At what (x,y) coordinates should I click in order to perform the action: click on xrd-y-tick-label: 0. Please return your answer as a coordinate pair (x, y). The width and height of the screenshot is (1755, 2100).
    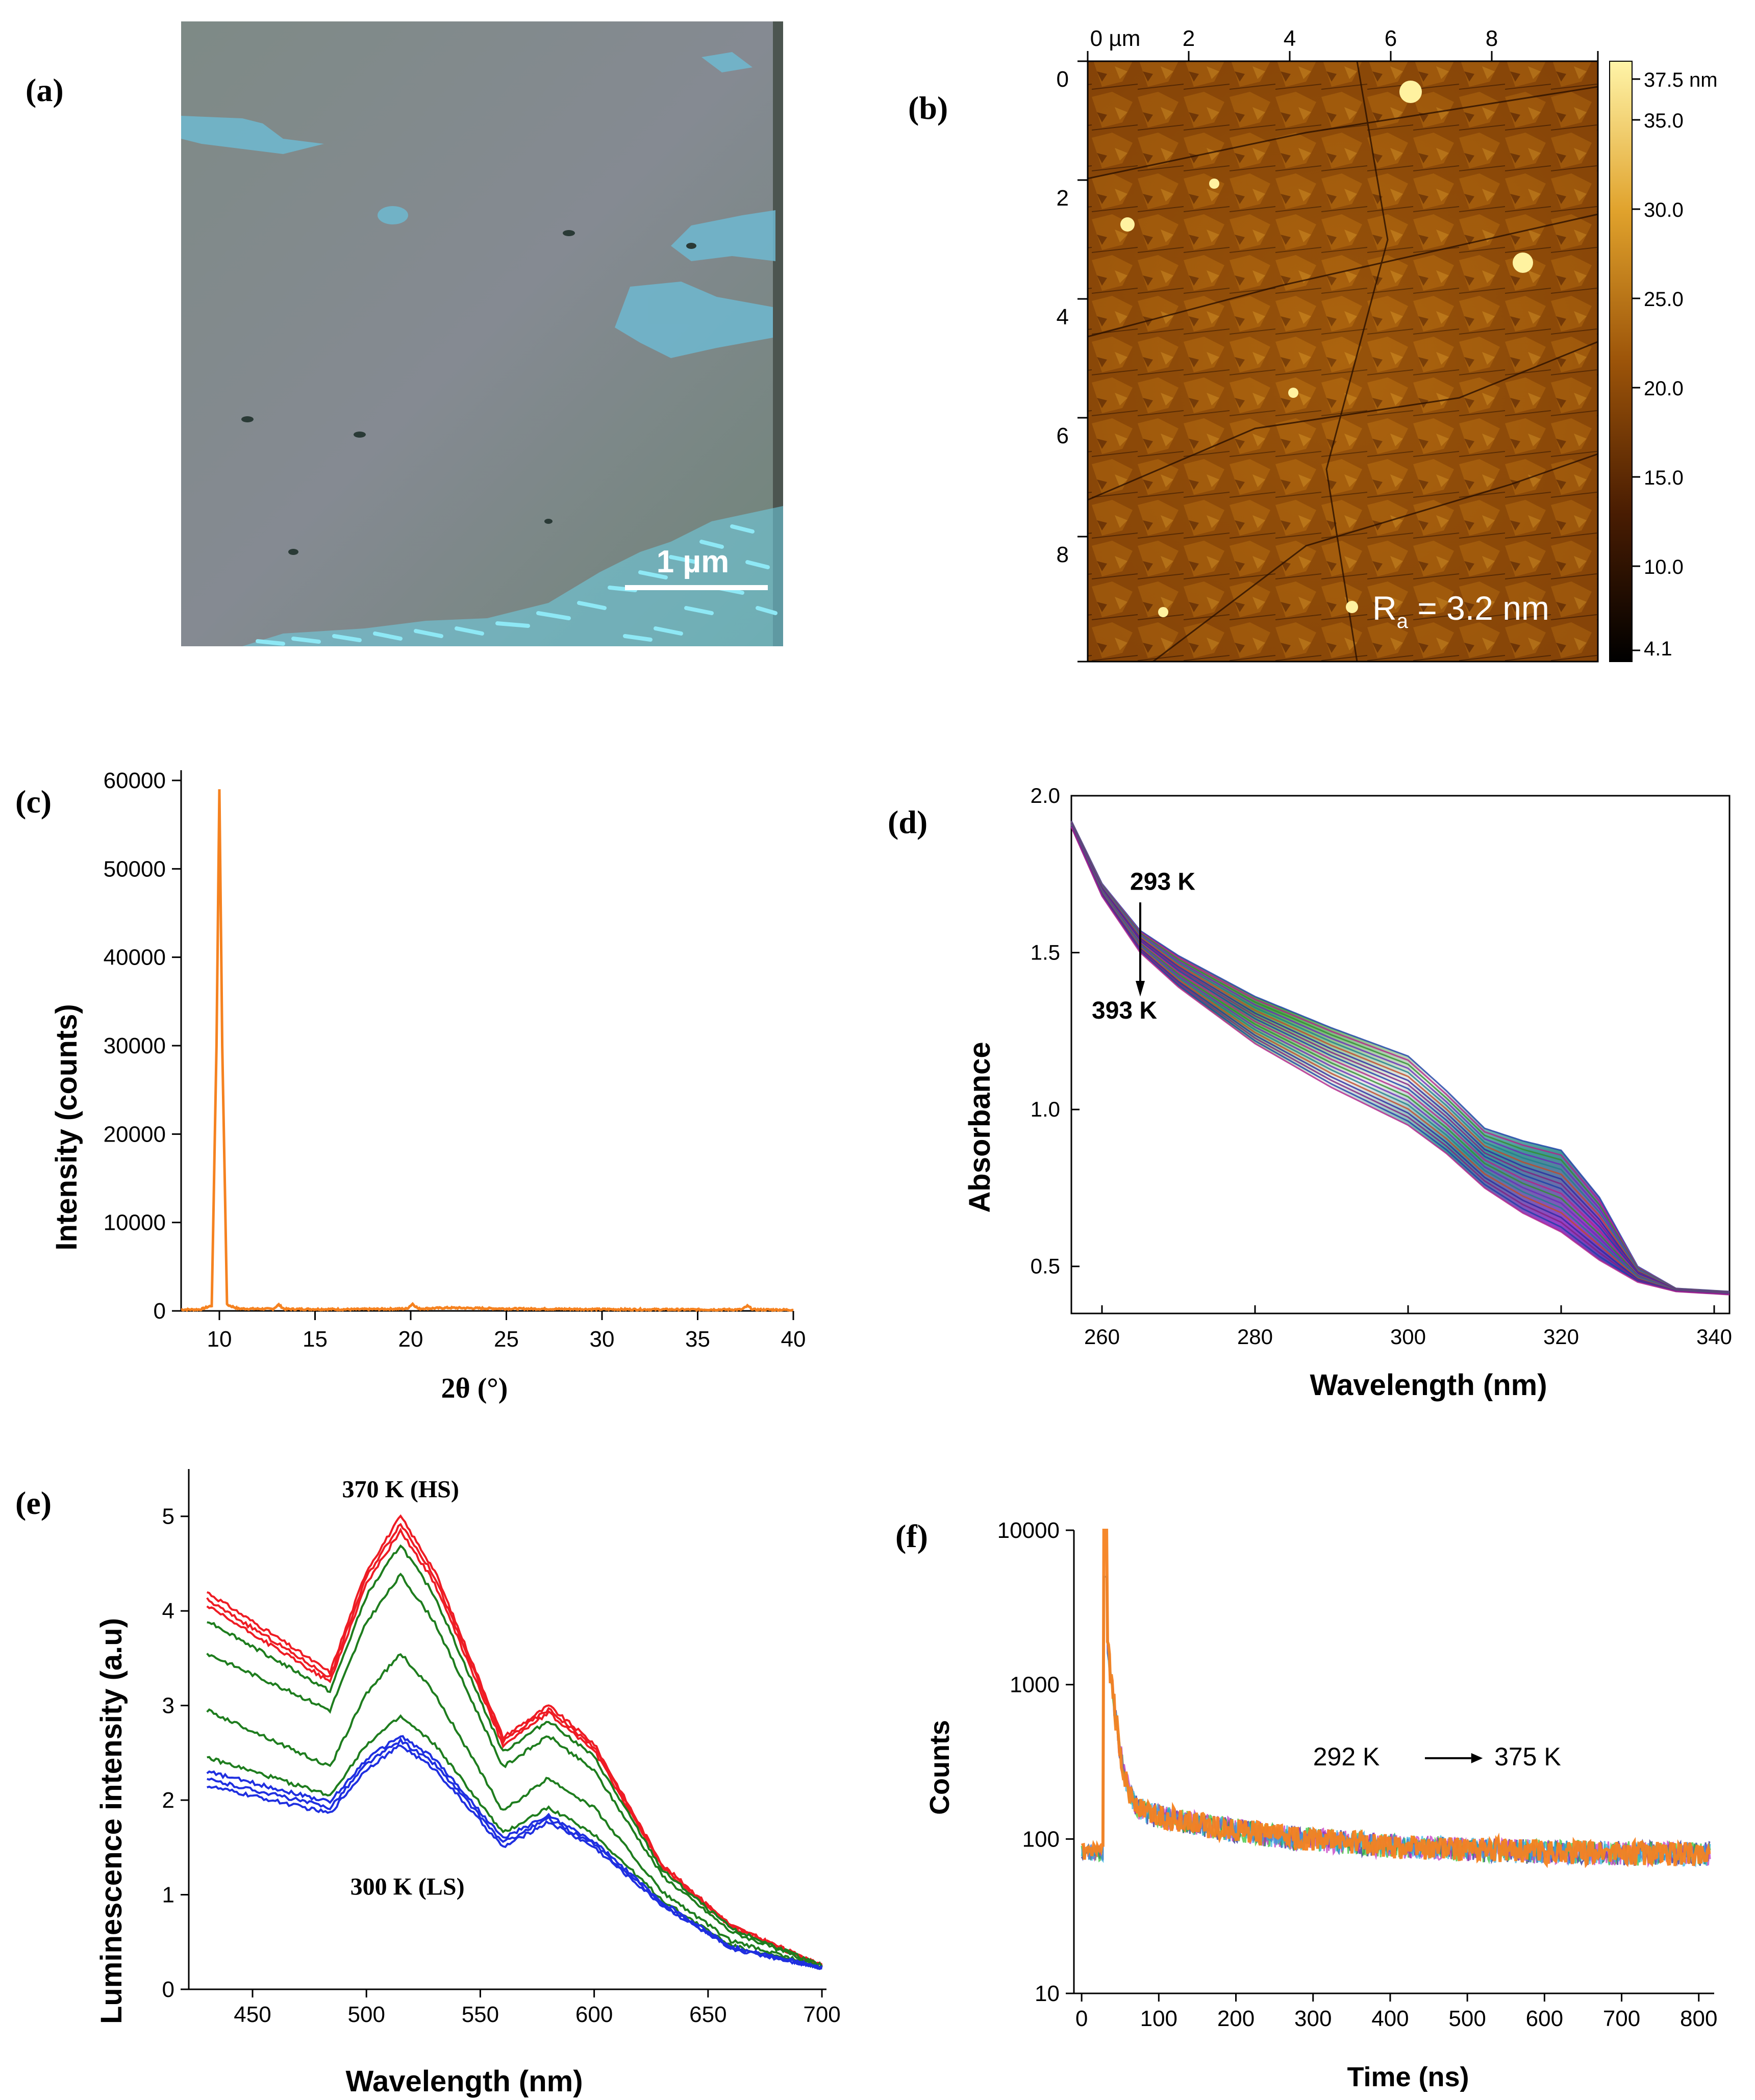
    Looking at the image, I should click on (160, 1311).